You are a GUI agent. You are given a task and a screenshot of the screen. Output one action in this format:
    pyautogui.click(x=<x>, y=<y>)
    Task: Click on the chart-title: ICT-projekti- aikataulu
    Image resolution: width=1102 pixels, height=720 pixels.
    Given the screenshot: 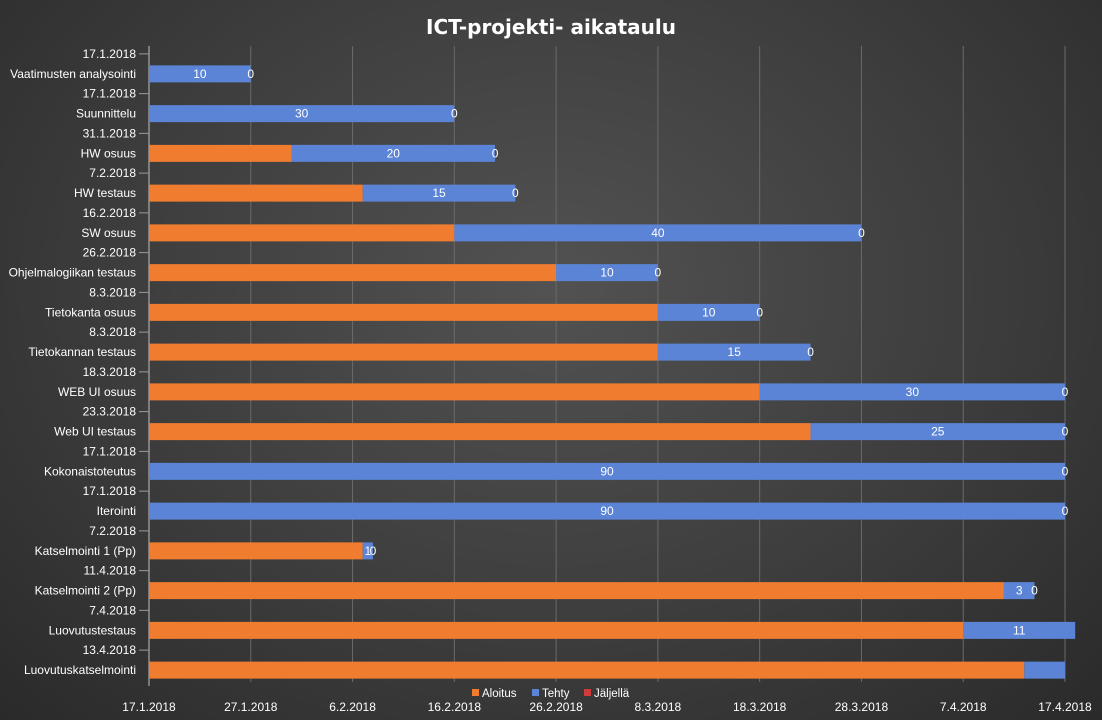 What is the action you would take?
    pyautogui.click(x=551, y=27)
    